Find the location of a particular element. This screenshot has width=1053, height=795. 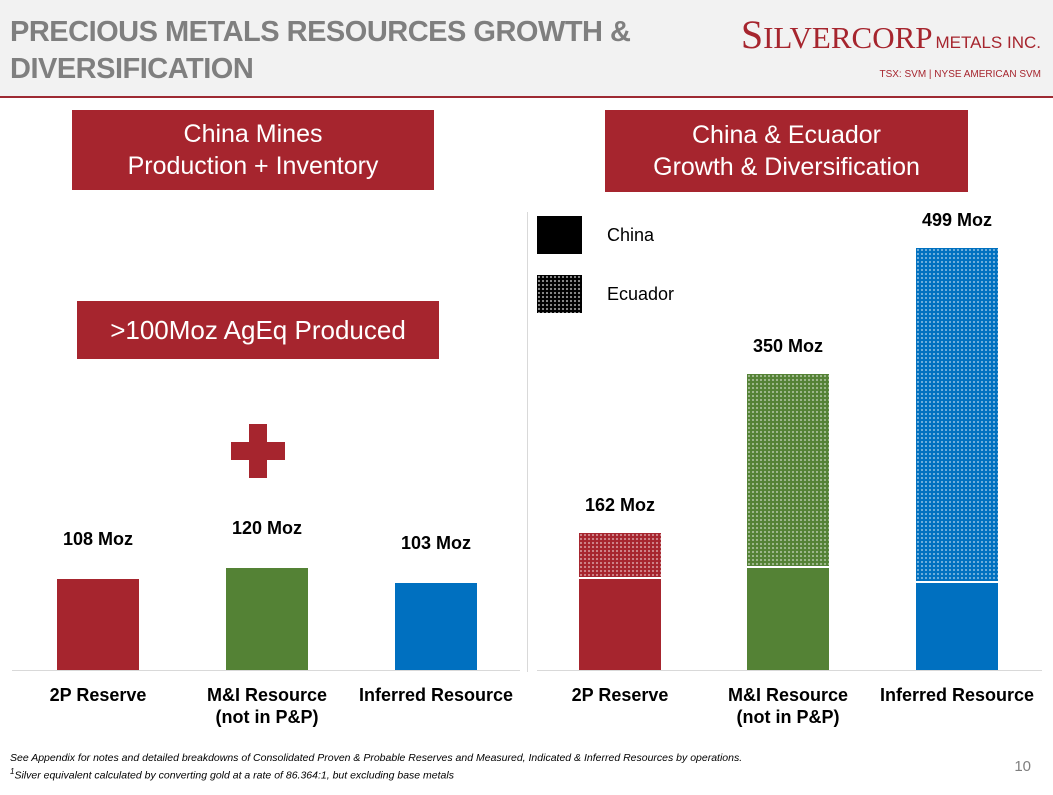

page-number: 10 is located at coordinates (1022, 766).